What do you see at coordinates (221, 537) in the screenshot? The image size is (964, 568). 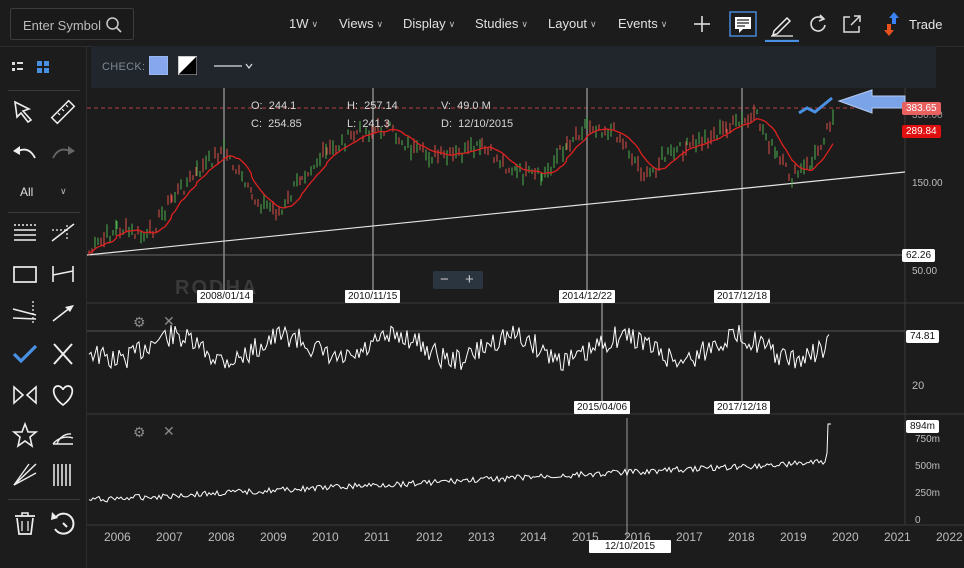 I see `year-label: 2008` at bounding box center [221, 537].